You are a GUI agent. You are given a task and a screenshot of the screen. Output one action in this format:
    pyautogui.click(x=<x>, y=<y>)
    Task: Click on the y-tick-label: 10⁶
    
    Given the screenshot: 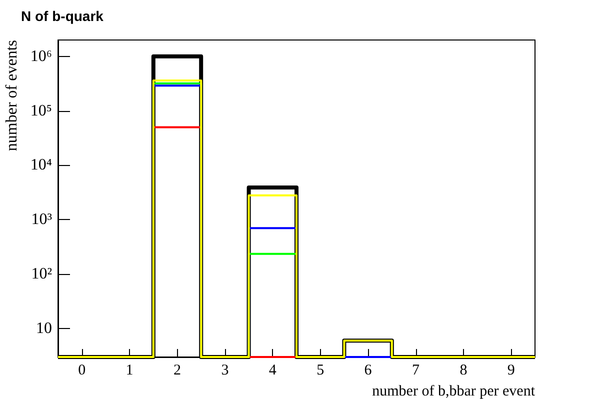 What is the action you would take?
    pyautogui.click(x=41, y=56)
    